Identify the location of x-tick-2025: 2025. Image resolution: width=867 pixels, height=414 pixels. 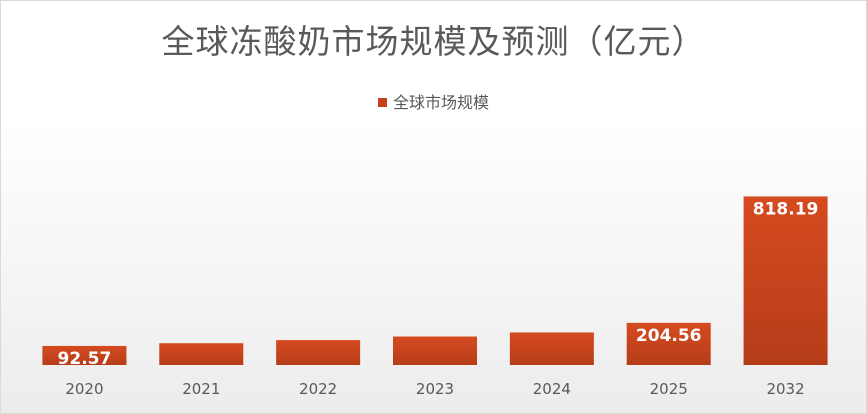
(669, 389).